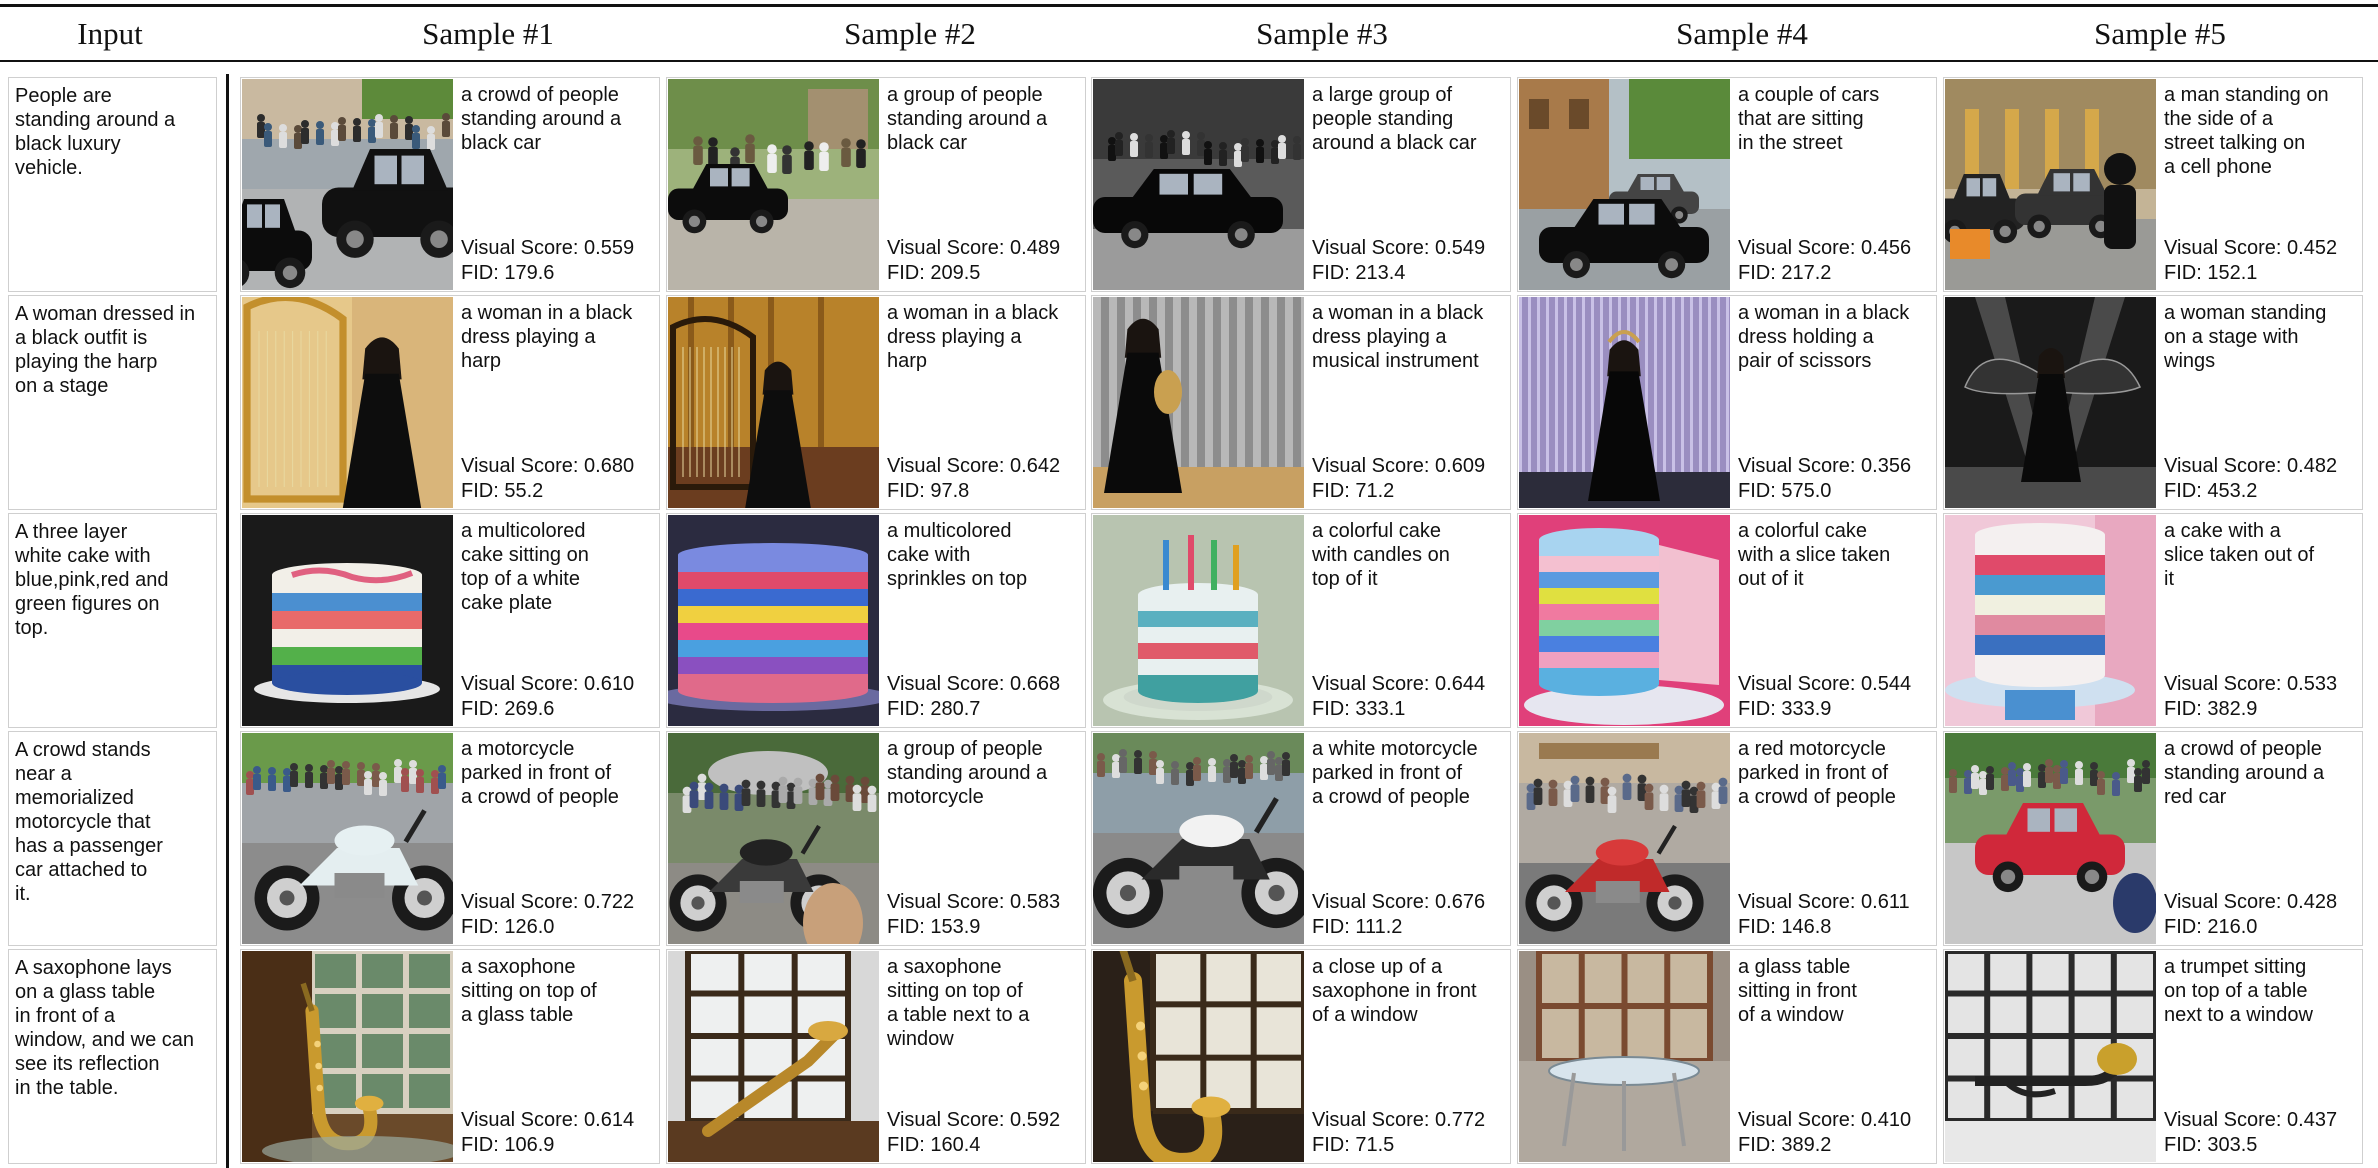 The height and width of the screenshot is (1168, 2378). Describe the element at coordinates (1836, 927) in the screenshot. I see `fid-score: FID: 146.8` at that location.